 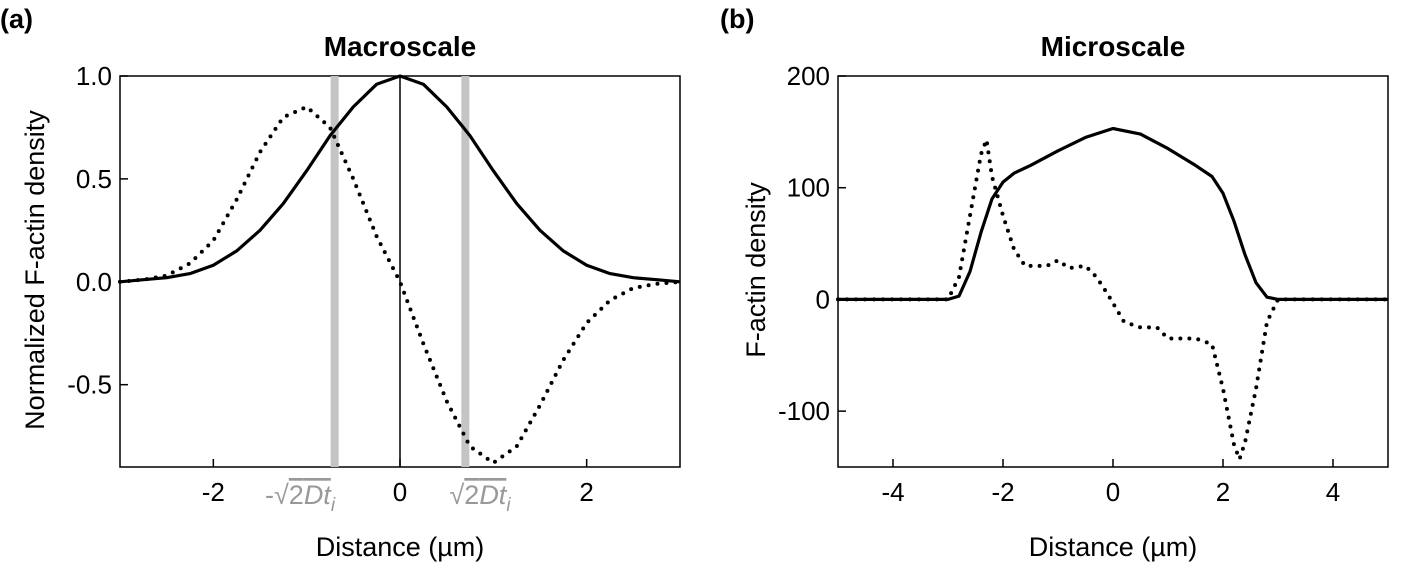 What do you see at coordinates (400, 547) in the screenshot?
I see `panel-a-x-axis-label: Distance (µm)` at bounding box center [400, 547].